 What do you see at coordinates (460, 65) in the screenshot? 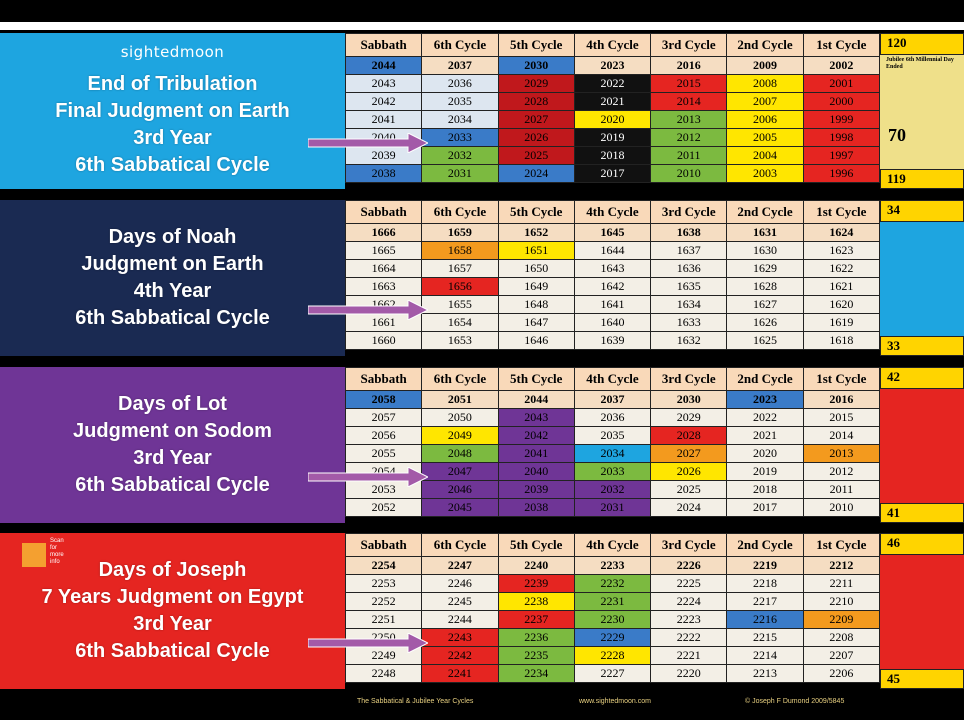
I see `year-cell: 2037` at bounding box center [460, 65].